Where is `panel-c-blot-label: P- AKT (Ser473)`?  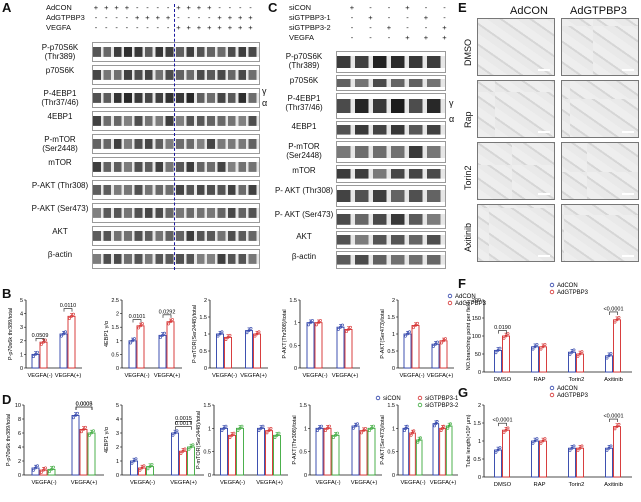 panel-c-blot-label: P- AKT (Ser473) is located at coordinates (304, 214).